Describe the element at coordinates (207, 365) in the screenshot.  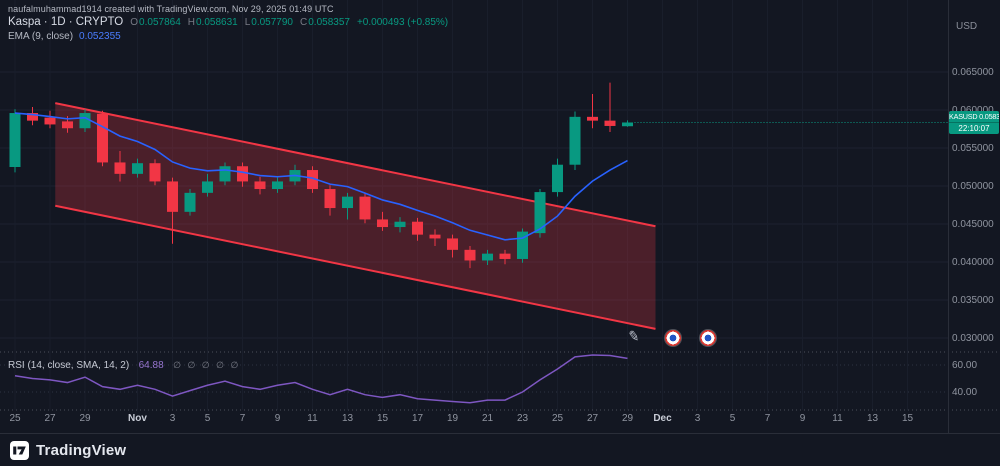
I see `rsi-extra-values: ∅ ∅ ∅ ∅ ∅` at that location.